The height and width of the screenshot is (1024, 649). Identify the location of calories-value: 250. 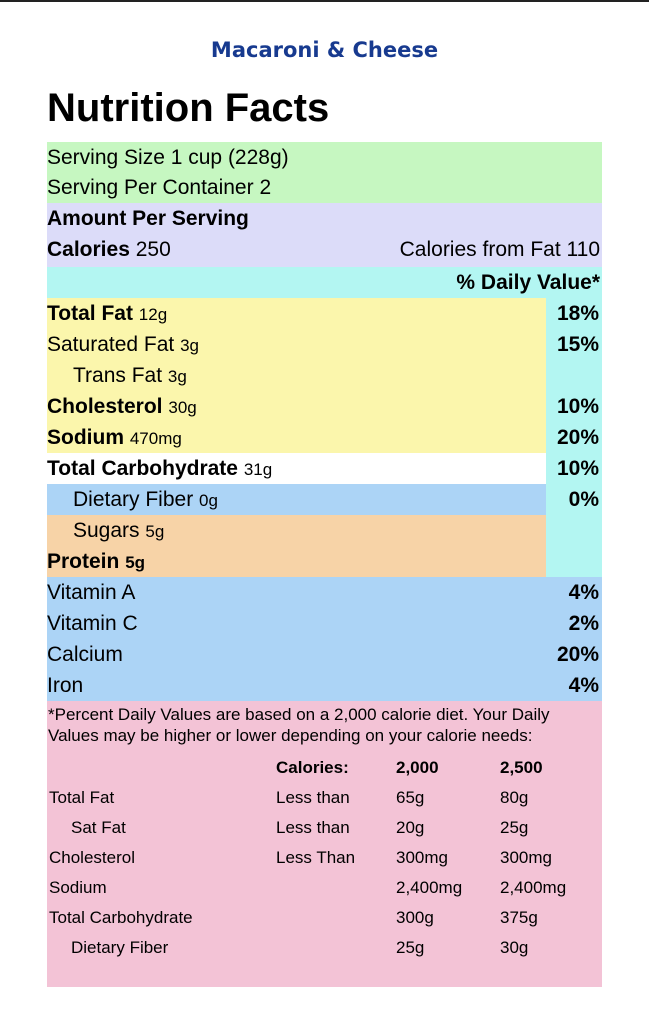
(153, 249).